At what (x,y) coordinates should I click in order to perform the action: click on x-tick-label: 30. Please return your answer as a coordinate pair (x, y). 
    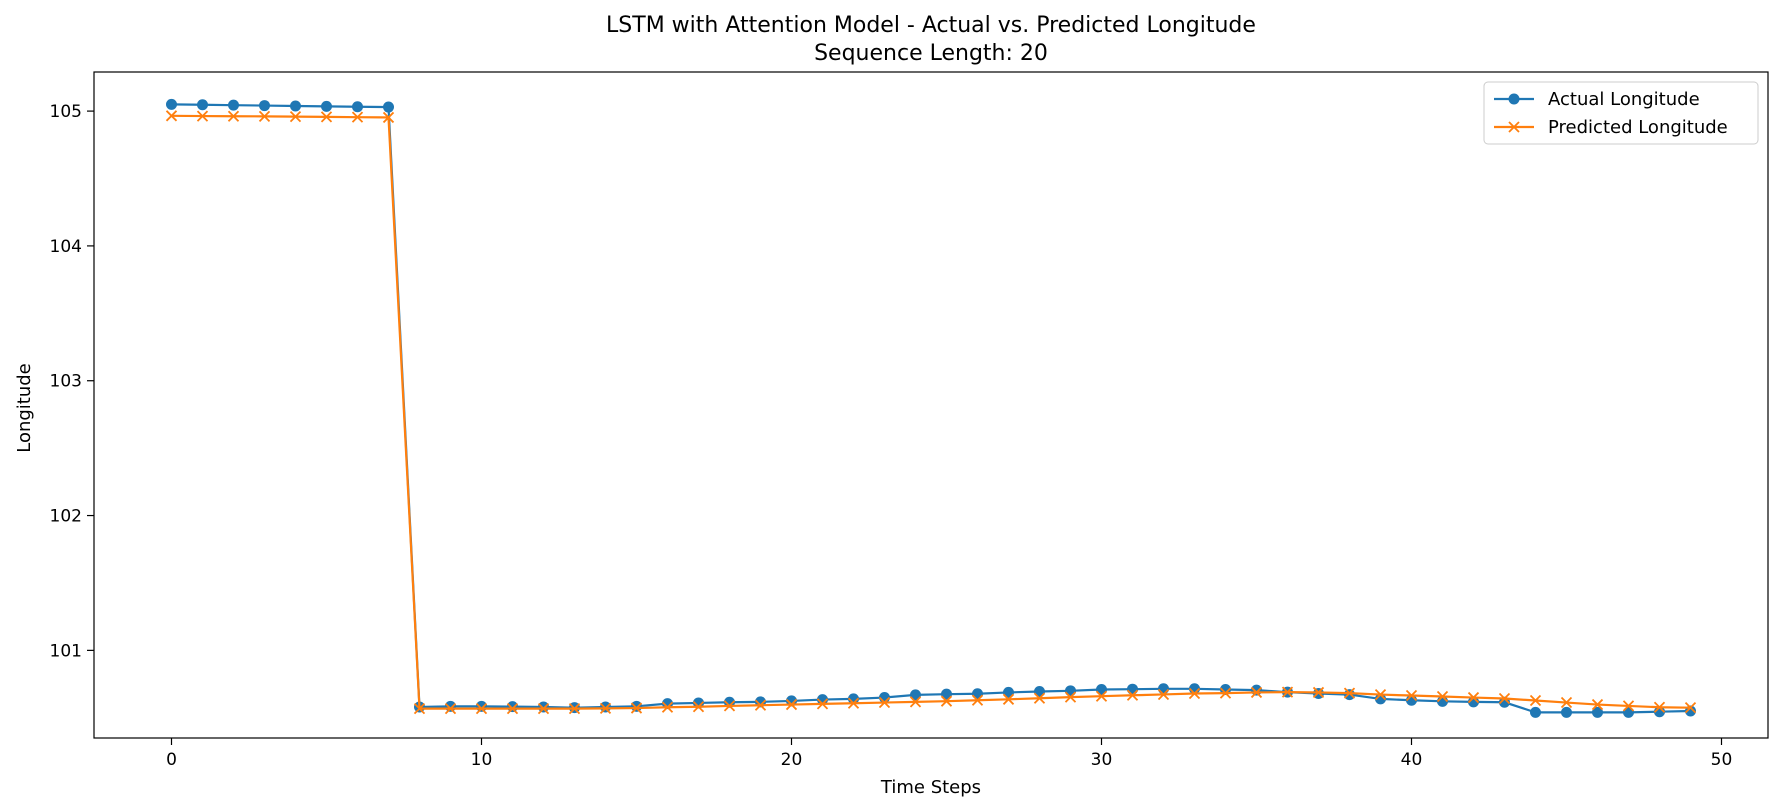
    Looking at the image, I should click on (1102, 760).